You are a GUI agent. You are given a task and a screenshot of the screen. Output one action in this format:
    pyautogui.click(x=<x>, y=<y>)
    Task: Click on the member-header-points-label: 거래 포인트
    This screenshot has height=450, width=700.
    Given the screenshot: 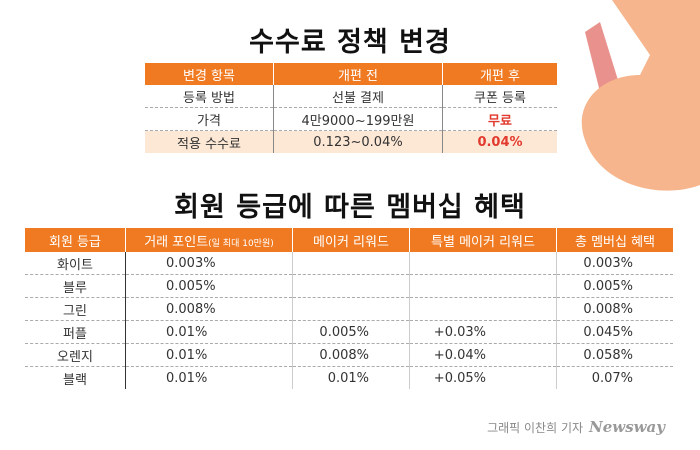 What is the action you would take?
    pyautogui.click(x=176, y=242)
    